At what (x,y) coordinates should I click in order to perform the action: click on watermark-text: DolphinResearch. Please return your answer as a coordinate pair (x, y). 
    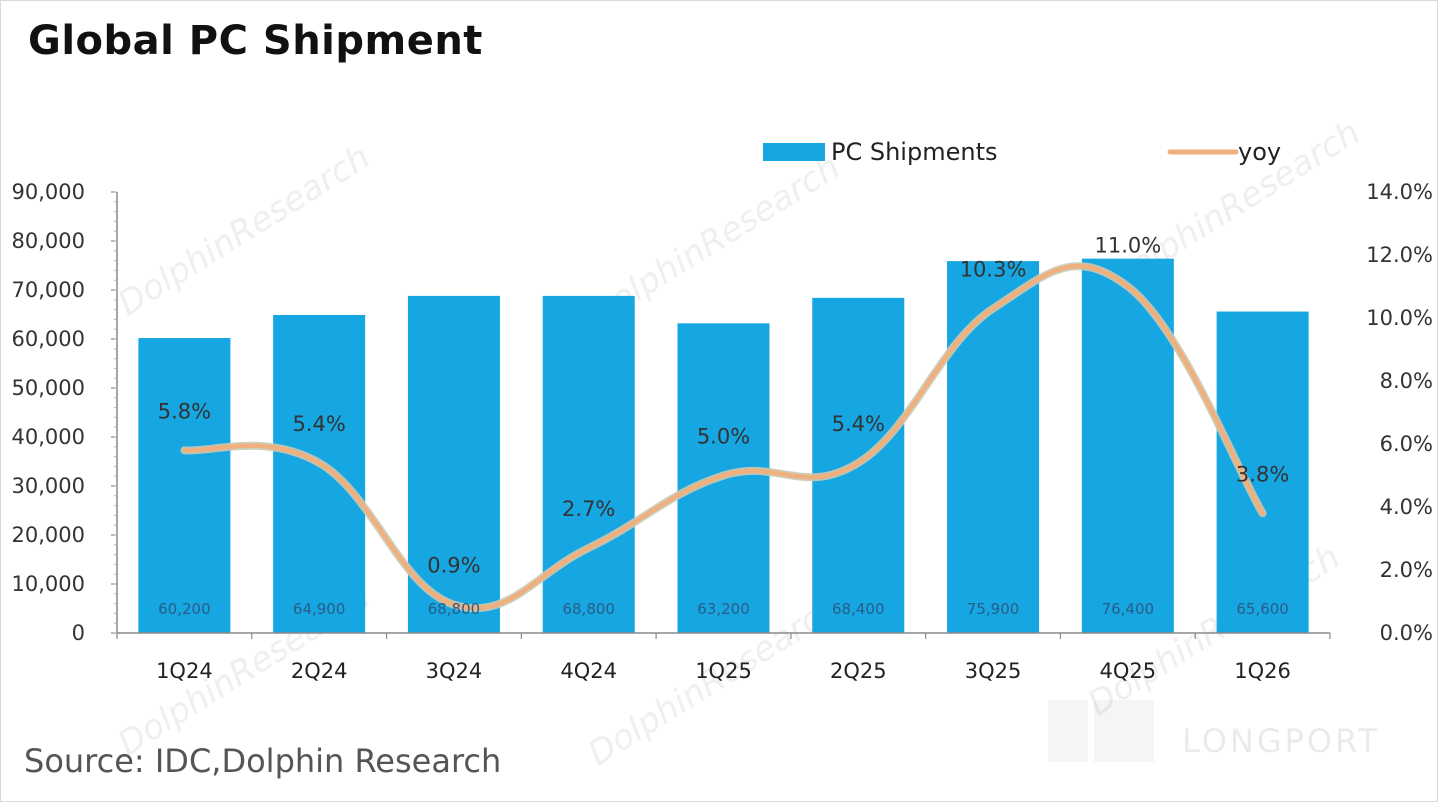
    Looking at the image, I should click on (244, 230).